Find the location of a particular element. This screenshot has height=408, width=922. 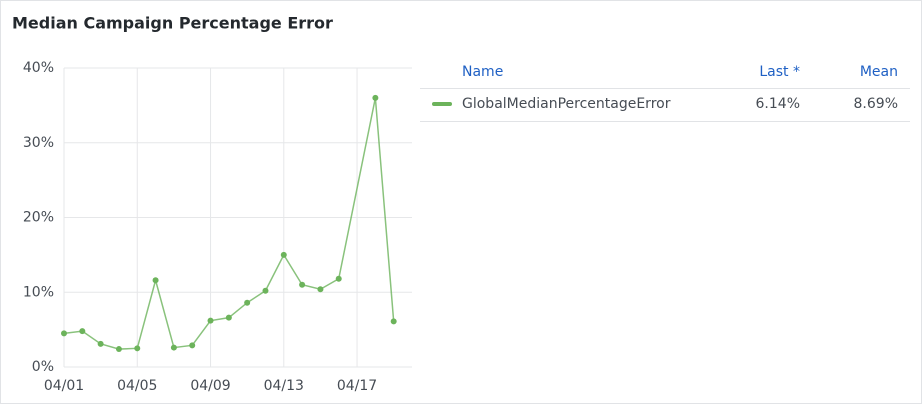

y-tick-label: 30% is located at coordinates (38, 143).